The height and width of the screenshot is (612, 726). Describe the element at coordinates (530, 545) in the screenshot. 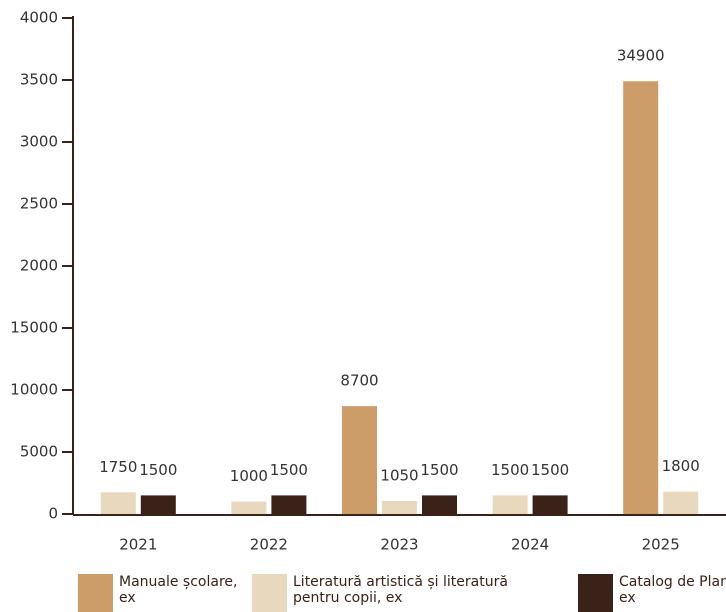

I see `x-tick-label: 2024` at that location.